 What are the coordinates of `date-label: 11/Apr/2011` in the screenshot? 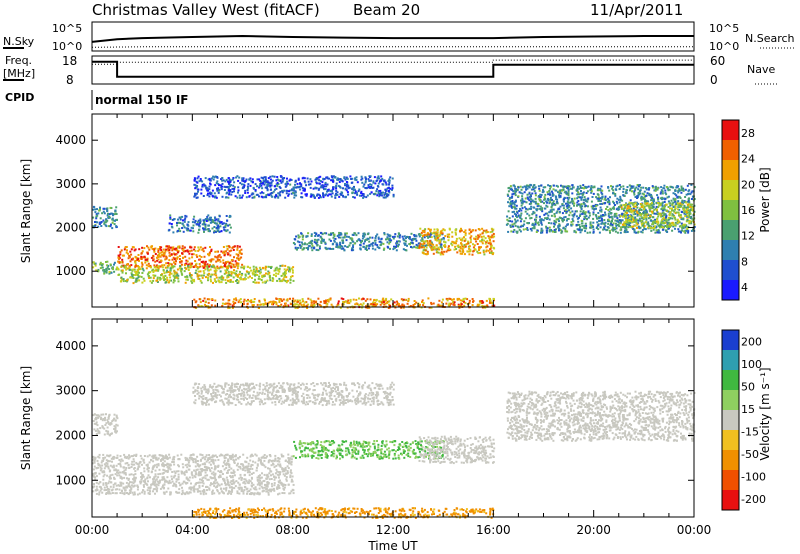 It's located at (636, 10).